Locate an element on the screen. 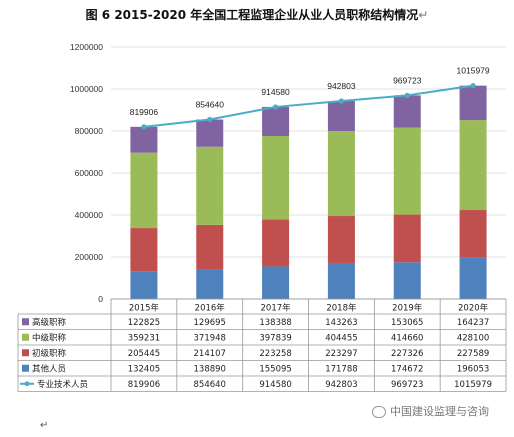  watermark-text: 中国建设监理与咨询 is located at coordinates (439, 411).